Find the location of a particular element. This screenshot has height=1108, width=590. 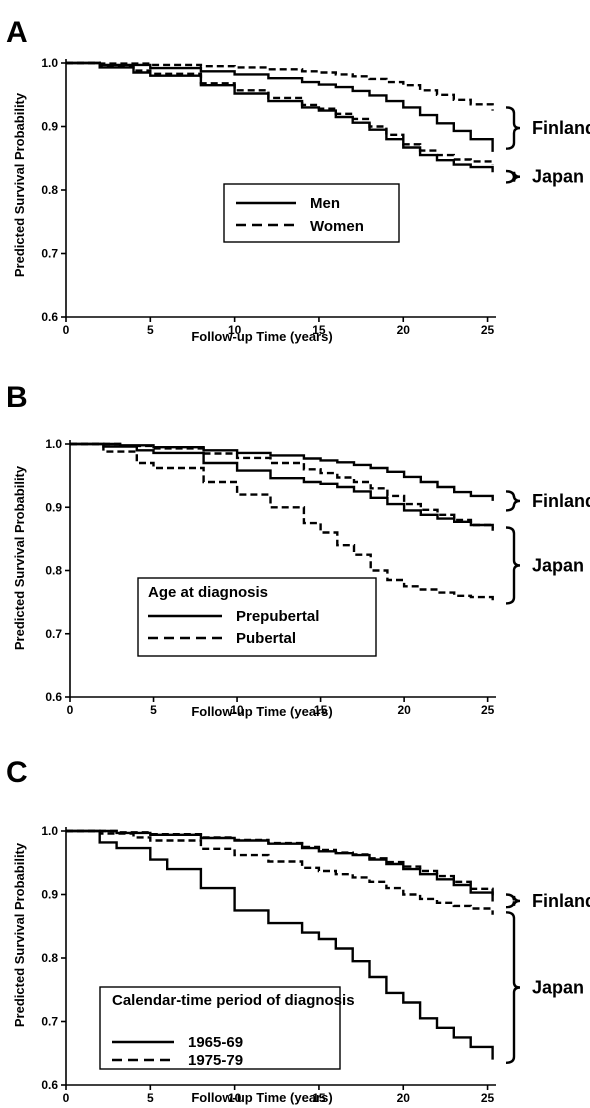

legend: Men Women is located at coordinates (311, 213).